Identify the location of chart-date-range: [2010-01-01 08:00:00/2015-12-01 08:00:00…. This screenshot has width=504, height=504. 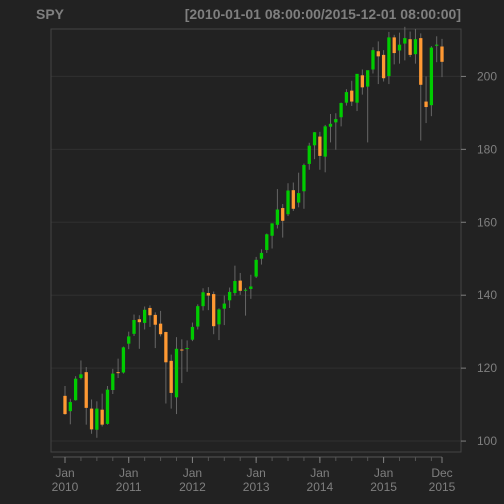
(322, 14).